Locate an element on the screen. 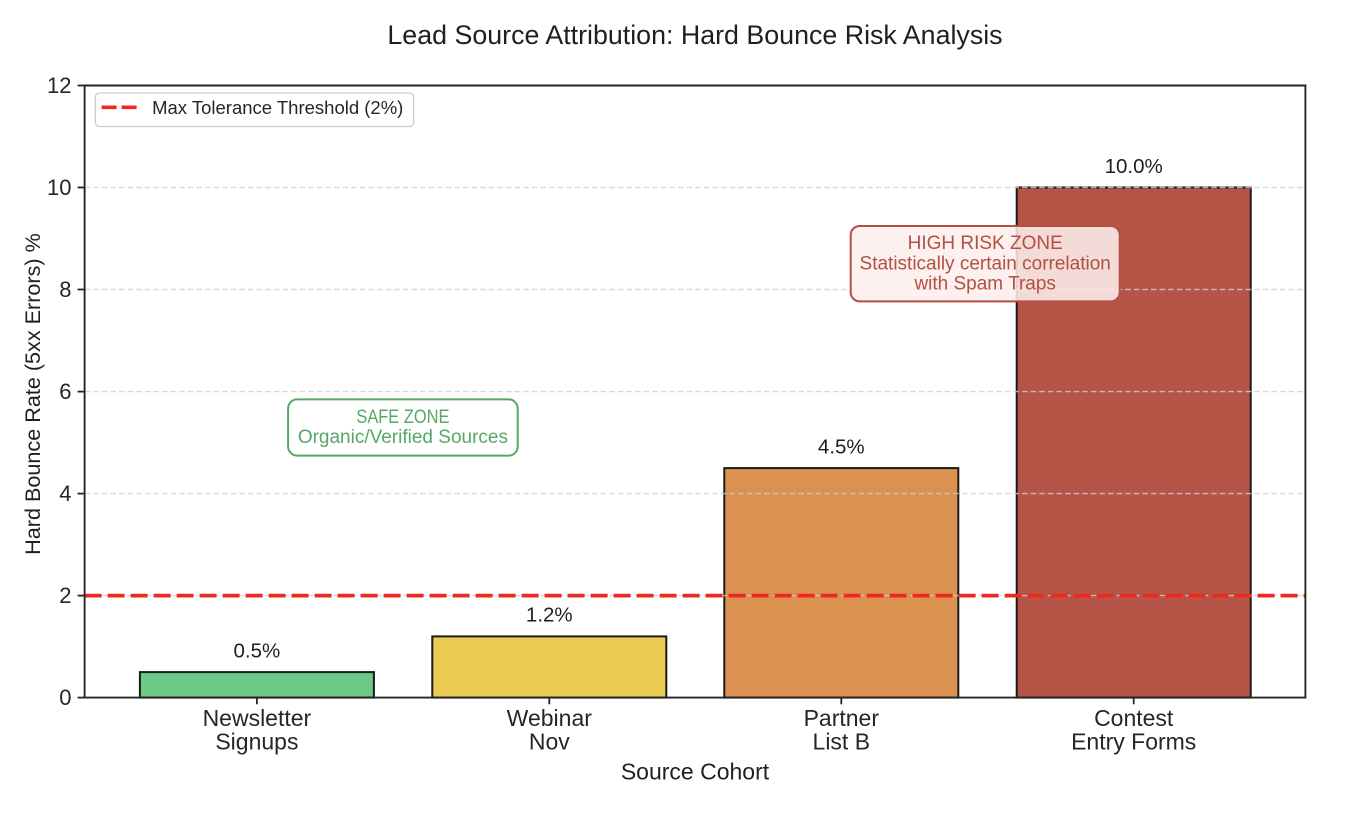 This screenshot has width=1346, height=815. svg-text: Entry Forms is located at coordinates (1133, 742).